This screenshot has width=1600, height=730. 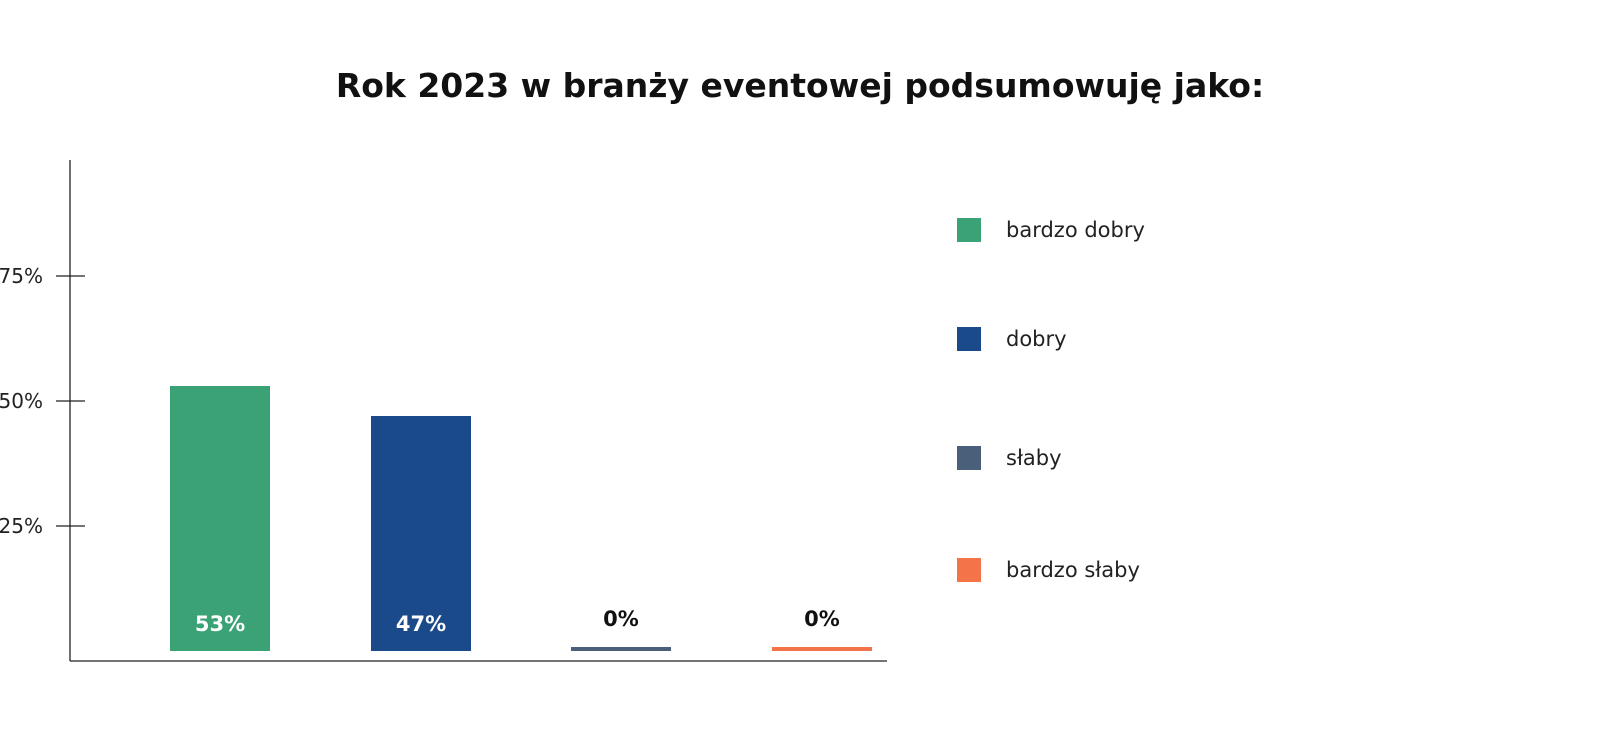 What do you see at coordinates (1073, 570) in the screenshot?
I see `legend-label: bardzo słaby` at bounding box center [1073, 570].